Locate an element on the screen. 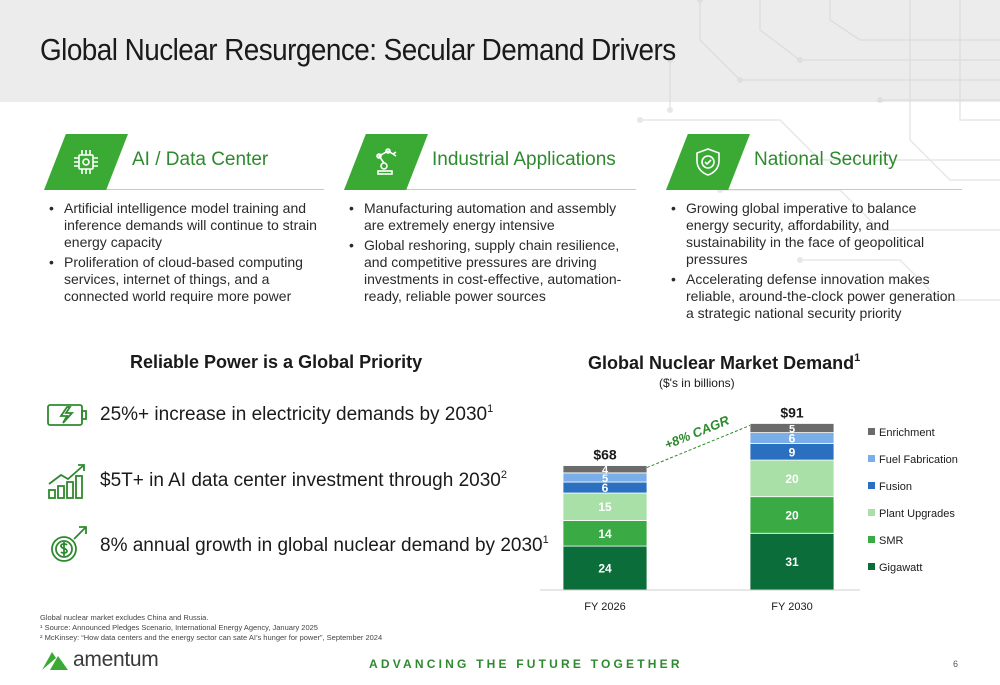 The image size is (1000, 685). robotic-arm-icon is located at coordinates (386, 162).